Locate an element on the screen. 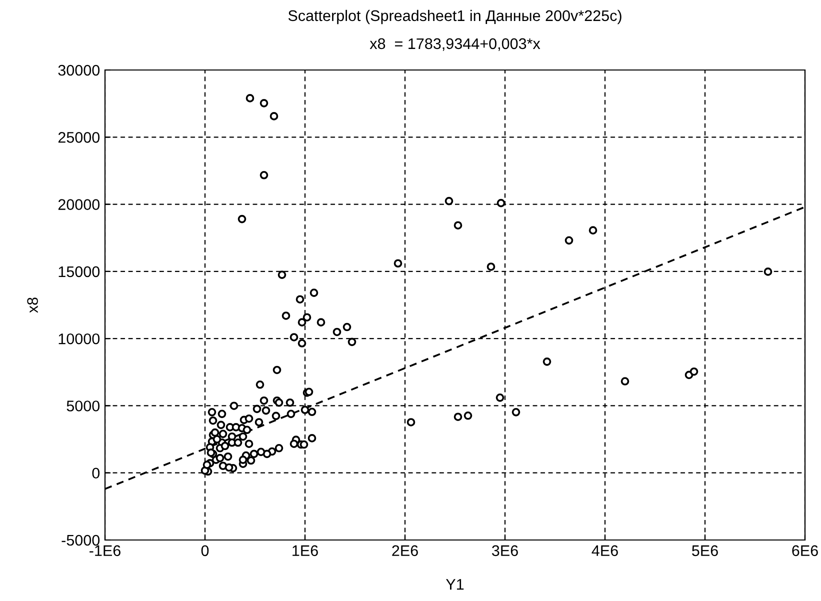 This screenshot has width=821, height=601. y-tick-label: 5000 is located at coordinates (83, 406).